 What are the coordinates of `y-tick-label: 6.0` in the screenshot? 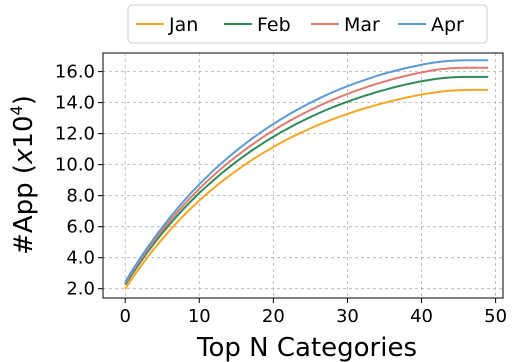 It's located at (80, 227).